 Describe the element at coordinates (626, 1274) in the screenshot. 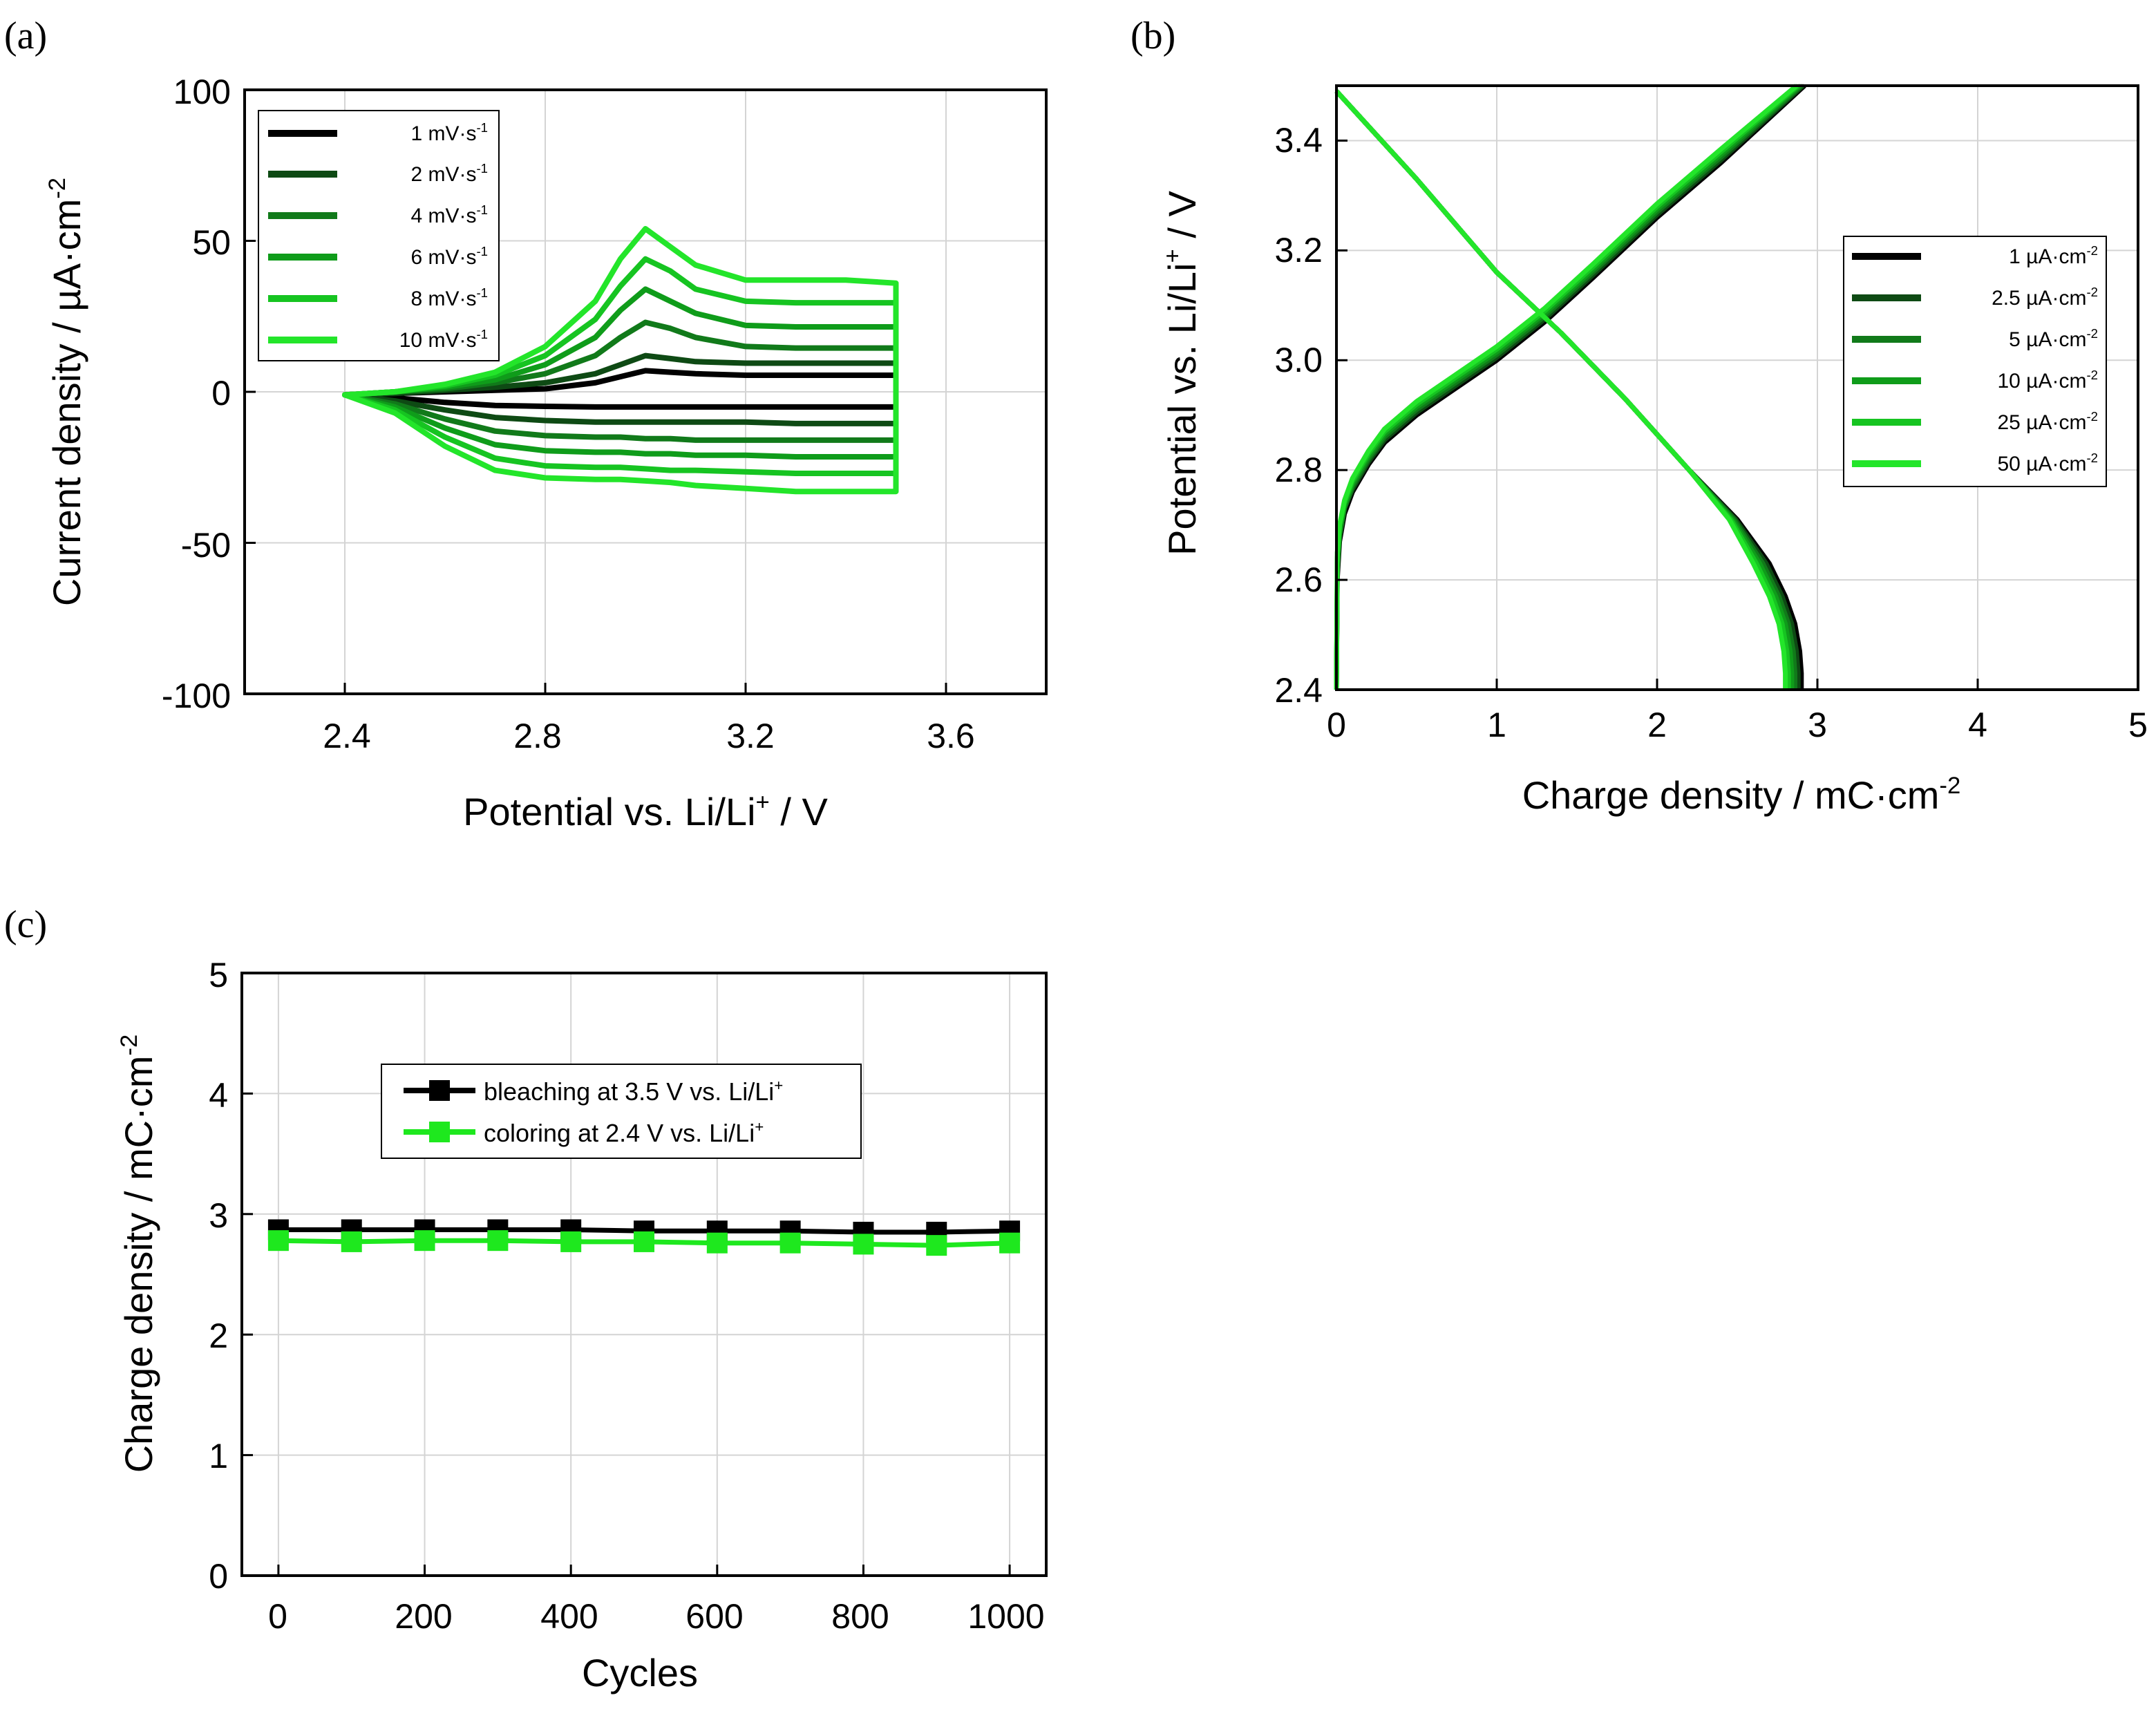

I see `panel-c-ticks` at that location.